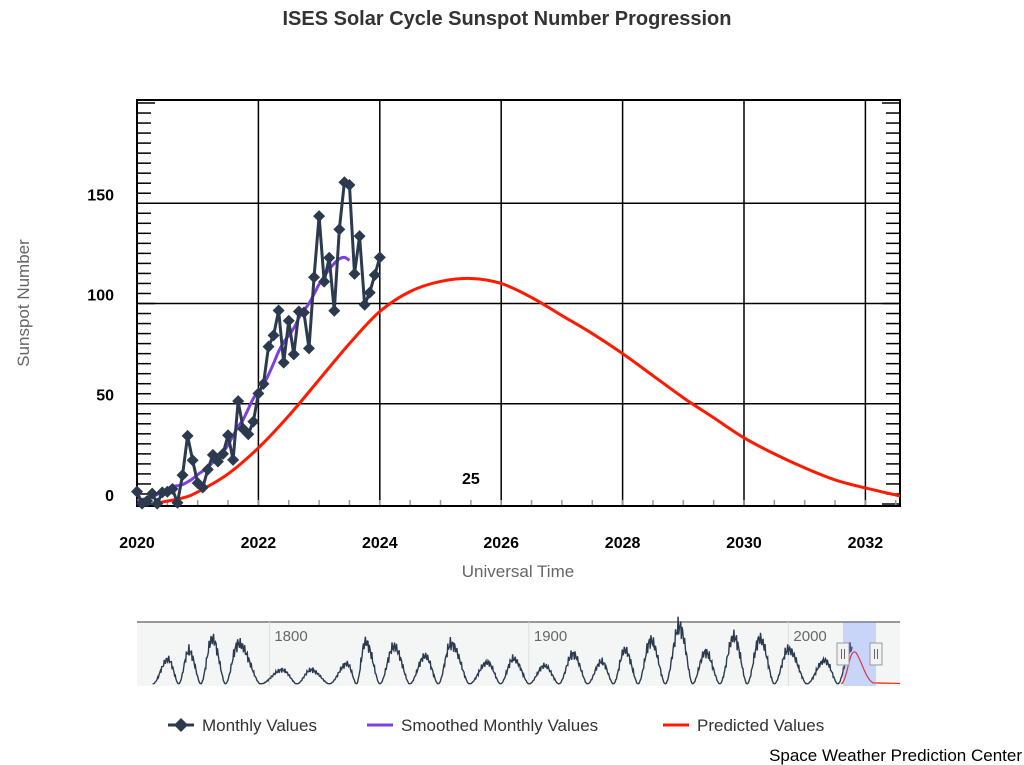  Describe the element at coordinates (518, 571) in the screenshot. I see `x-axis-label: Universal Time` at that location.